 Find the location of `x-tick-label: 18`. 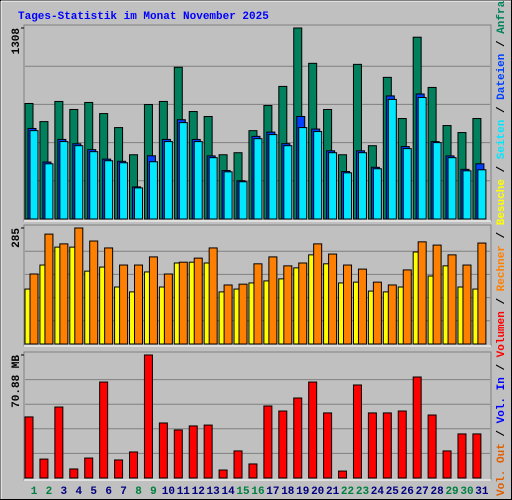

x-tick-label: 18 is located at coordinates (288, 492).